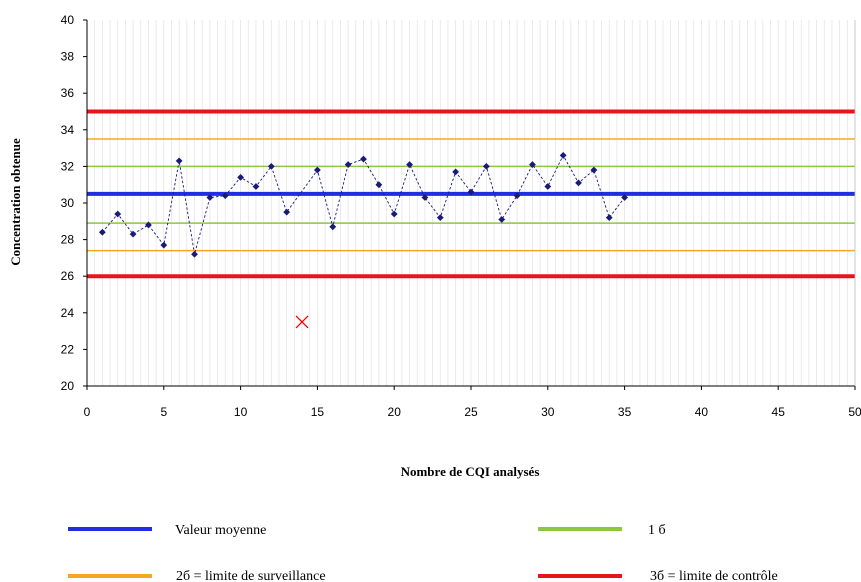  Describe the element at coordinates (68, 276) in the screenshot. I see `y-tick-label: 26` at that location.